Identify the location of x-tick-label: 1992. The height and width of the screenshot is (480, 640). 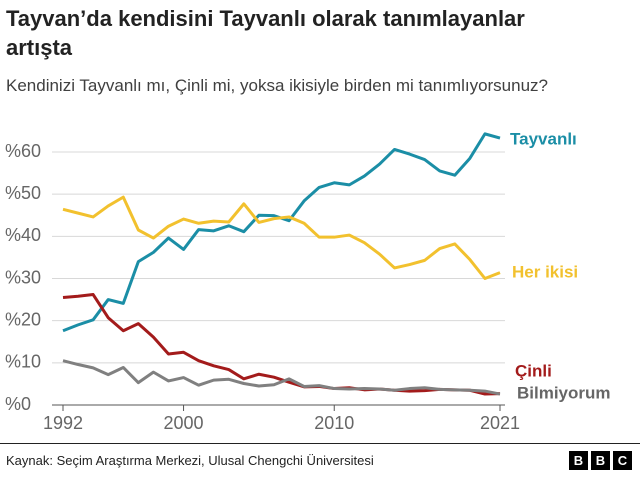
(63, 423).